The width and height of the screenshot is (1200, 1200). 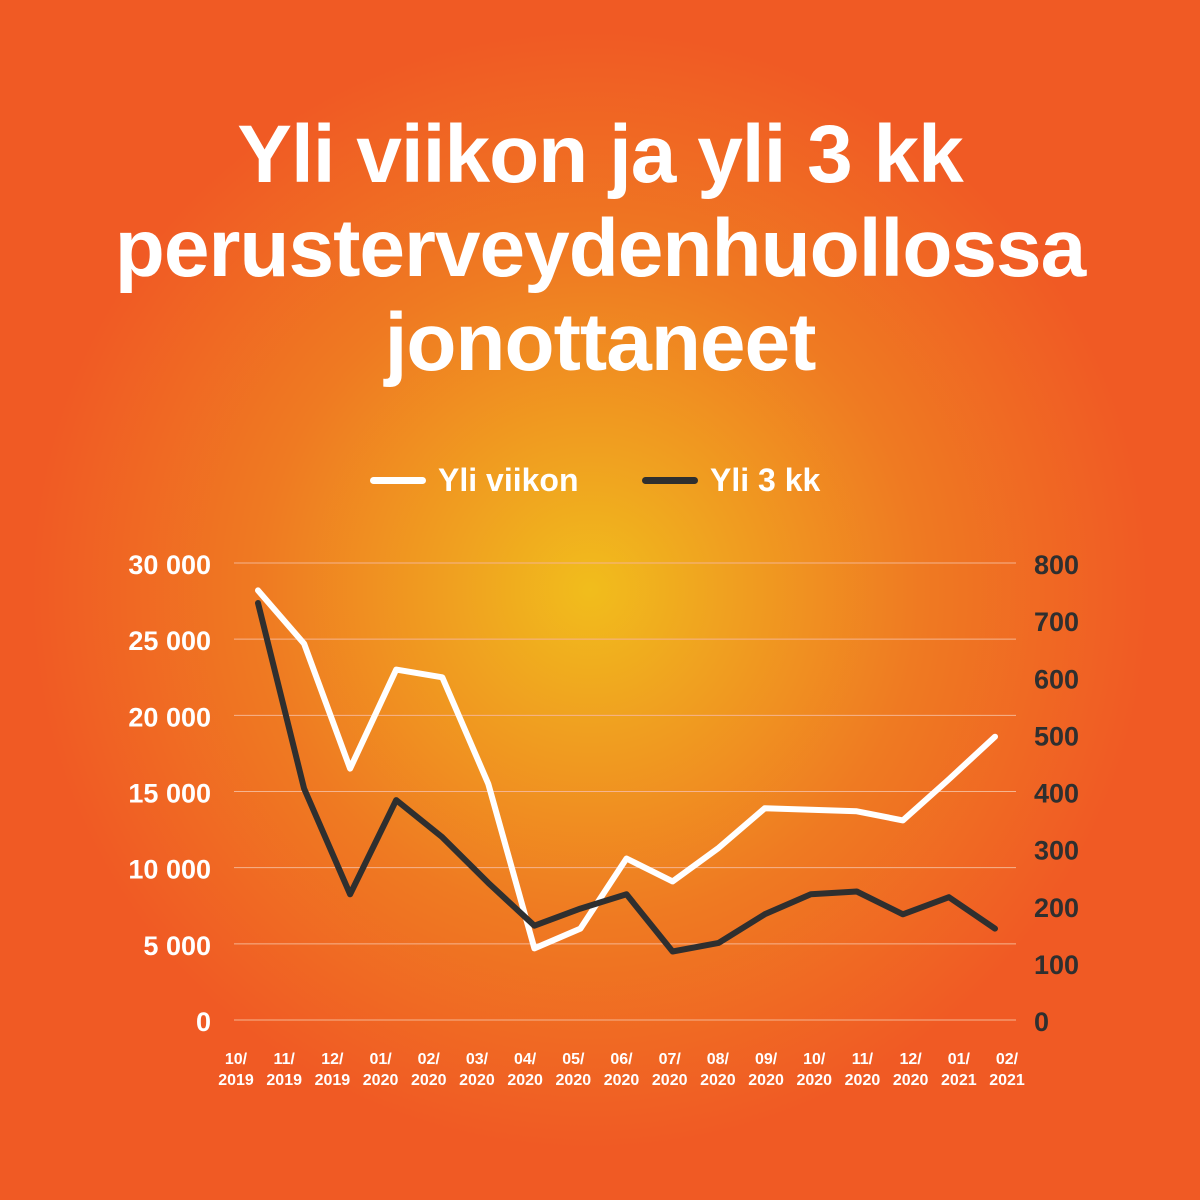 I want to click on legend-item-3m: Yli 3 kk, so click(x=731, y=480).